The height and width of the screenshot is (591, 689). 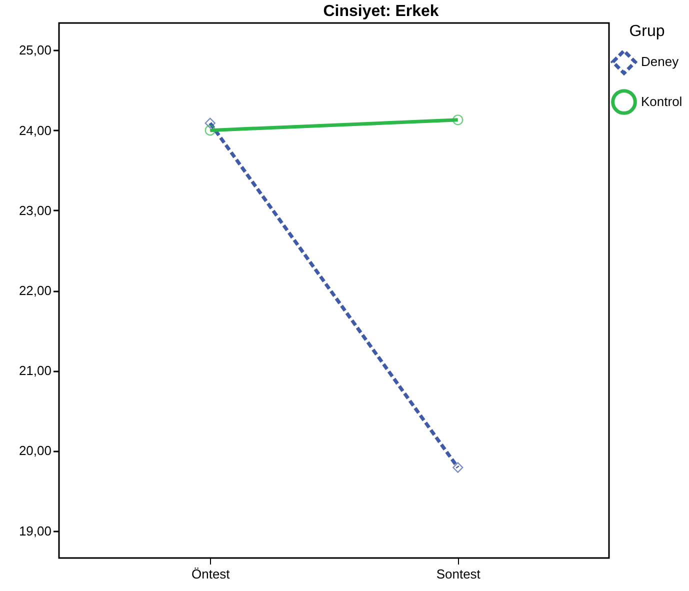 I want to click on x-tick-label: Öntest, so click(x=210, y=574).